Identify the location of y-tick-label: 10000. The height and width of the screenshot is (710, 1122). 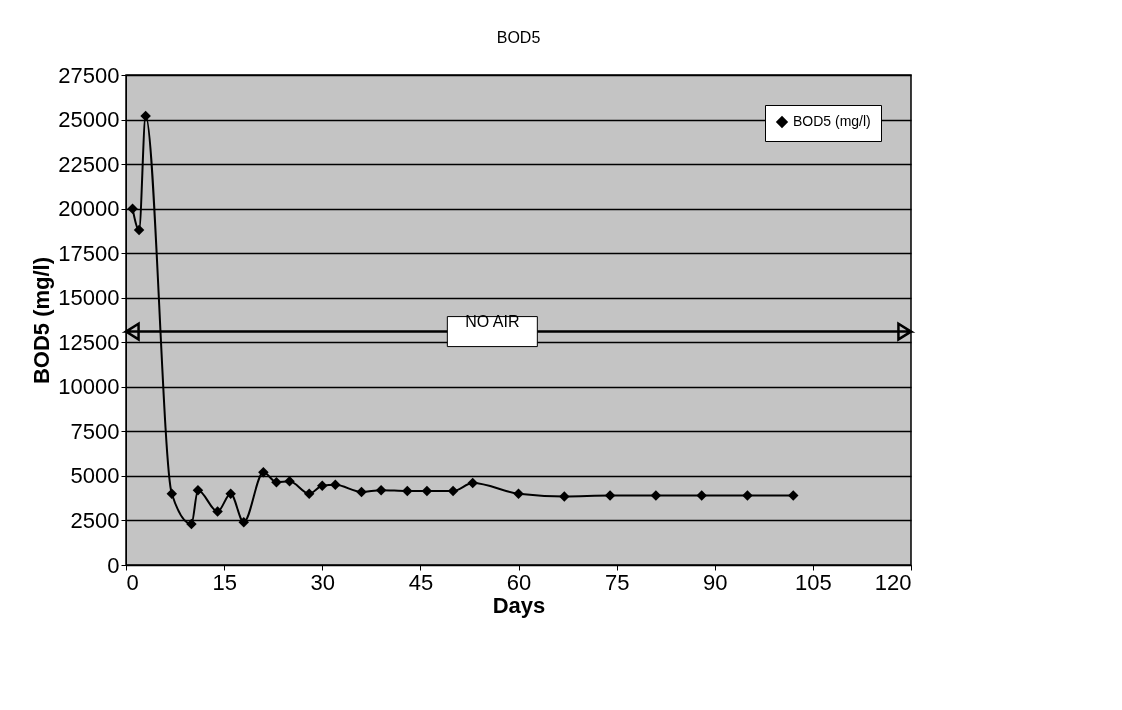
(89, 387).